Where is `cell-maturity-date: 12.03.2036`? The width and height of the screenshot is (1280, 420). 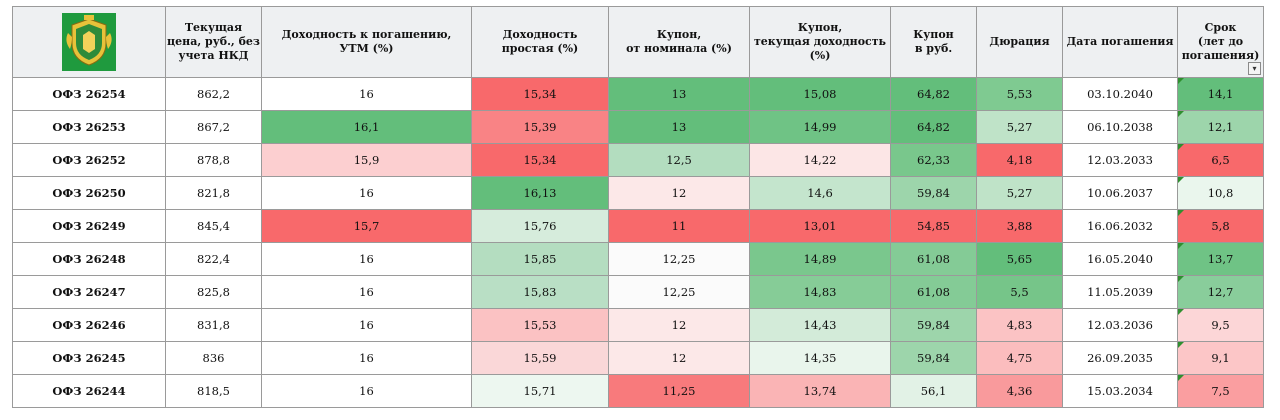 cell-maturity-date: 12.03.2036 is located at coordinates (1120, 325).